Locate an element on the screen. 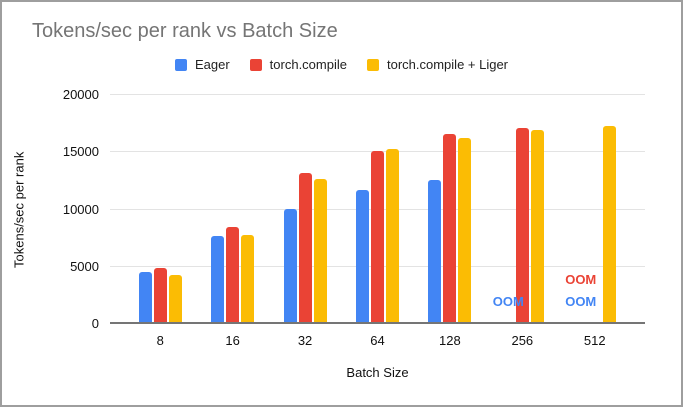  y-axis-title: Tokens/sec per rank is located at coordinates (19, 209).